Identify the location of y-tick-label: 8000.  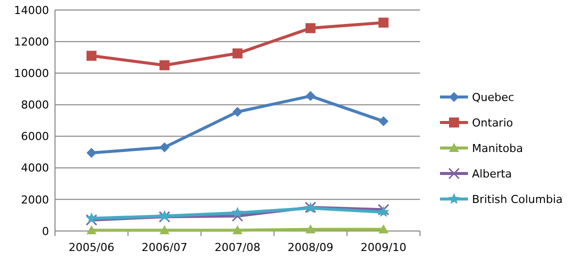
(35, 105).